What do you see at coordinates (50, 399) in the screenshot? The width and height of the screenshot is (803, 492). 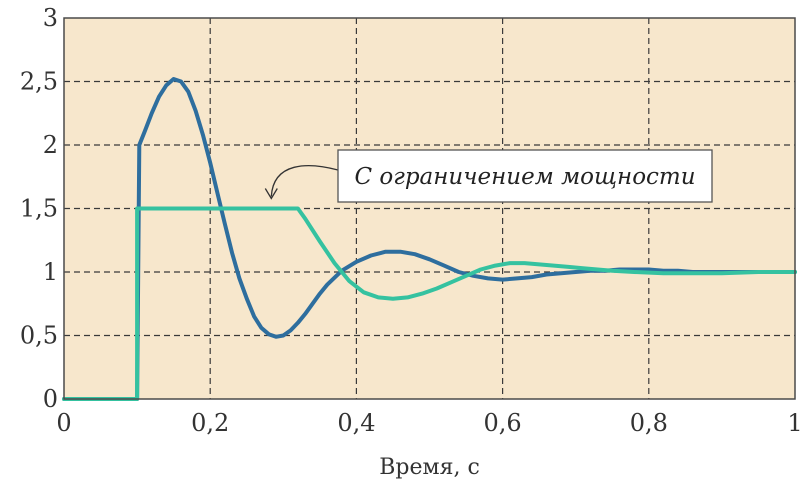 I see `y-tick-label: 0` at bounding box center [50, 399].